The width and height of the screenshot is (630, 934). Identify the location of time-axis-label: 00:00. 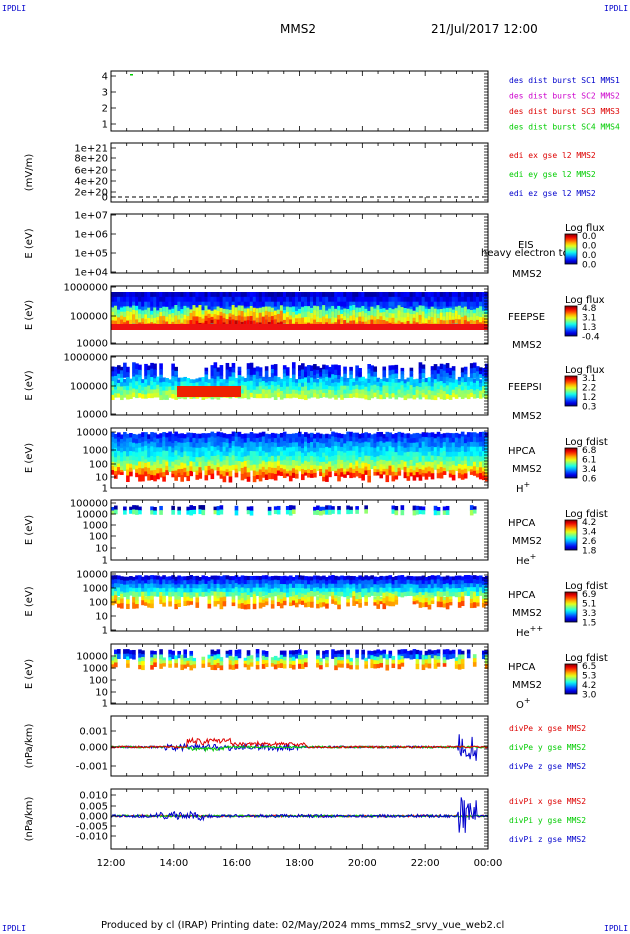
(488, 863).